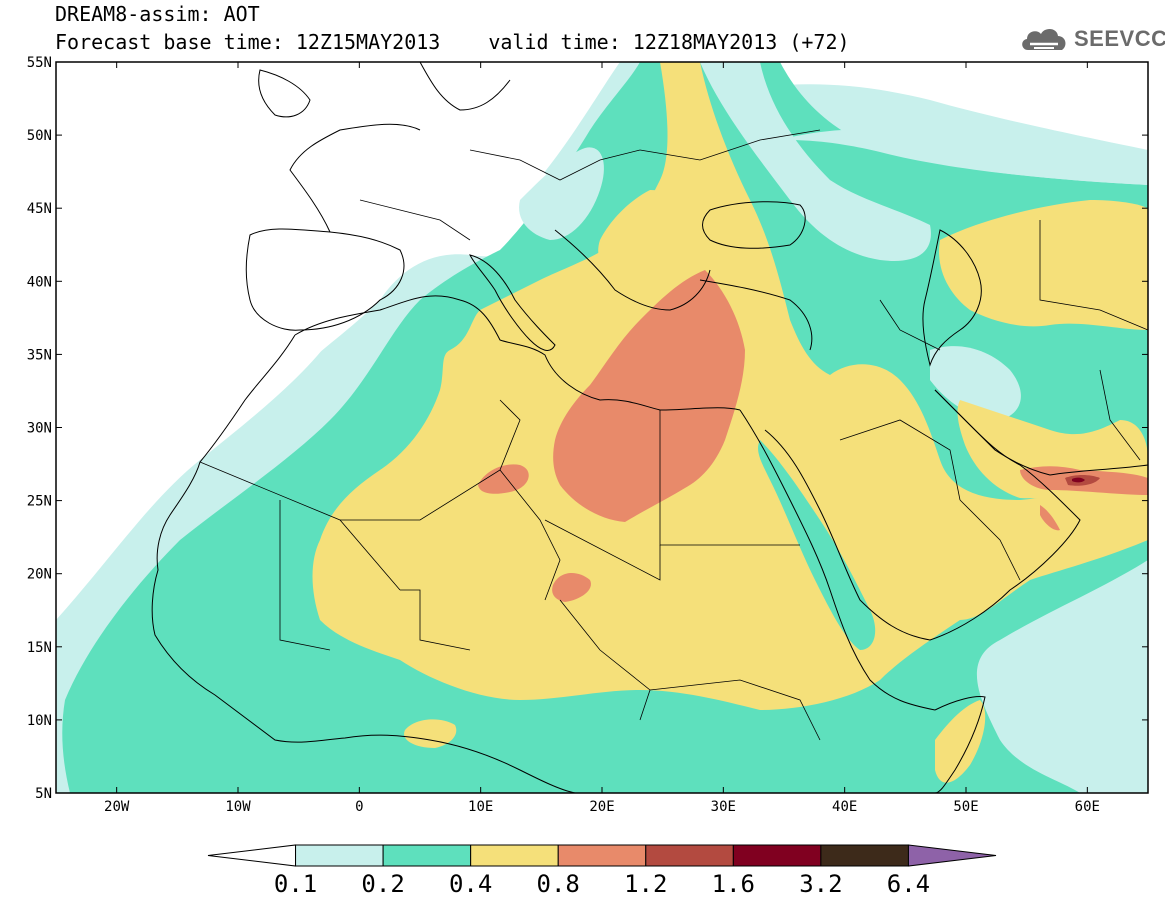  Describe the element at coordinates (39, 282) in the screenshot. I see `lat-tick-label: 40N` at that location.